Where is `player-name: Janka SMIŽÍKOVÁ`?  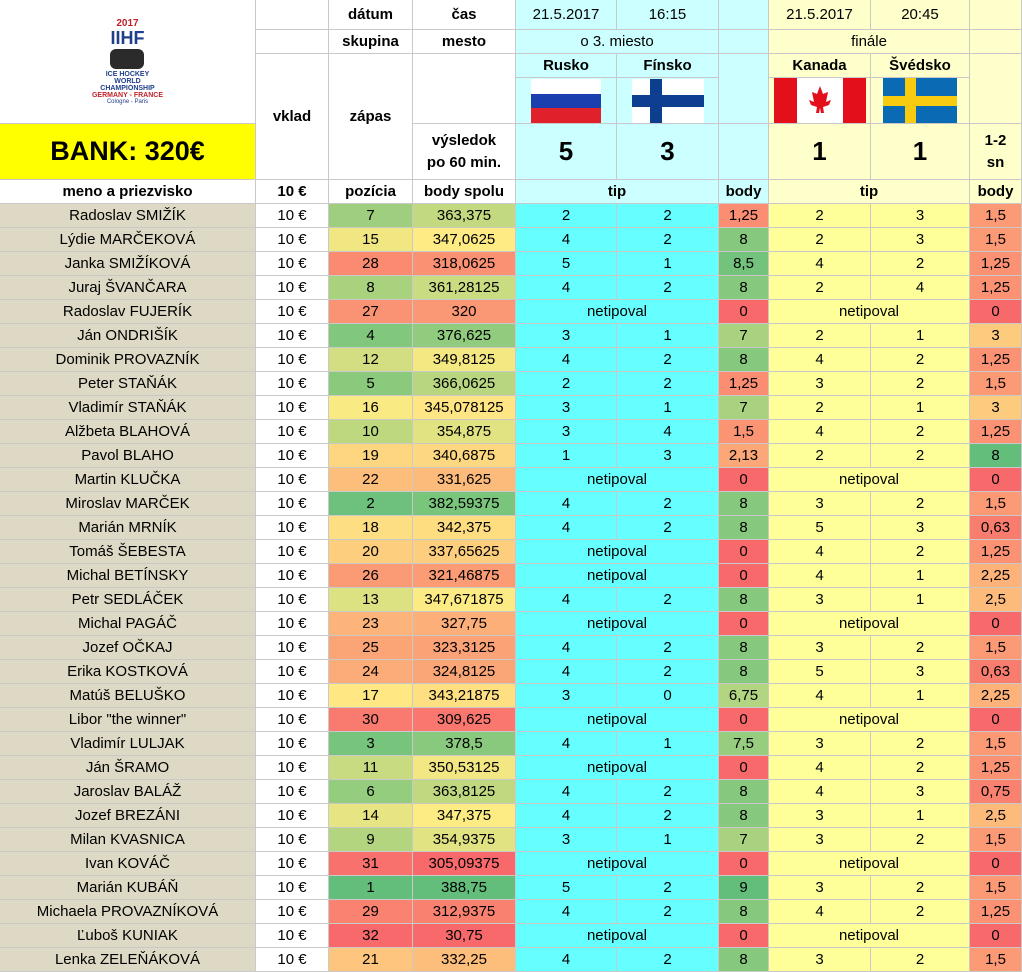
player-name: Janka SMIŽÍKOVÁ is located at coordinates (128, 264).